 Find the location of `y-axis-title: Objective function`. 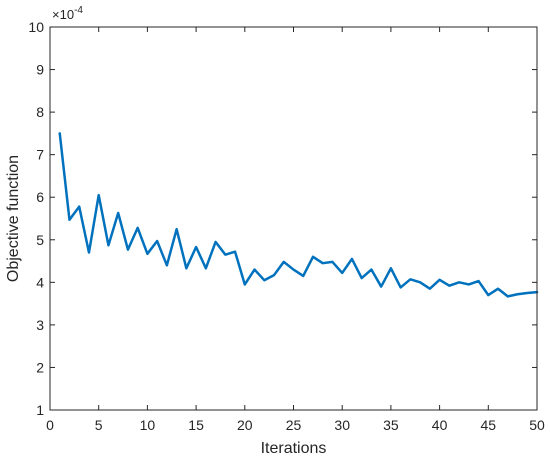

y-axis-title: Objective function is located at coordinates (13, 218).